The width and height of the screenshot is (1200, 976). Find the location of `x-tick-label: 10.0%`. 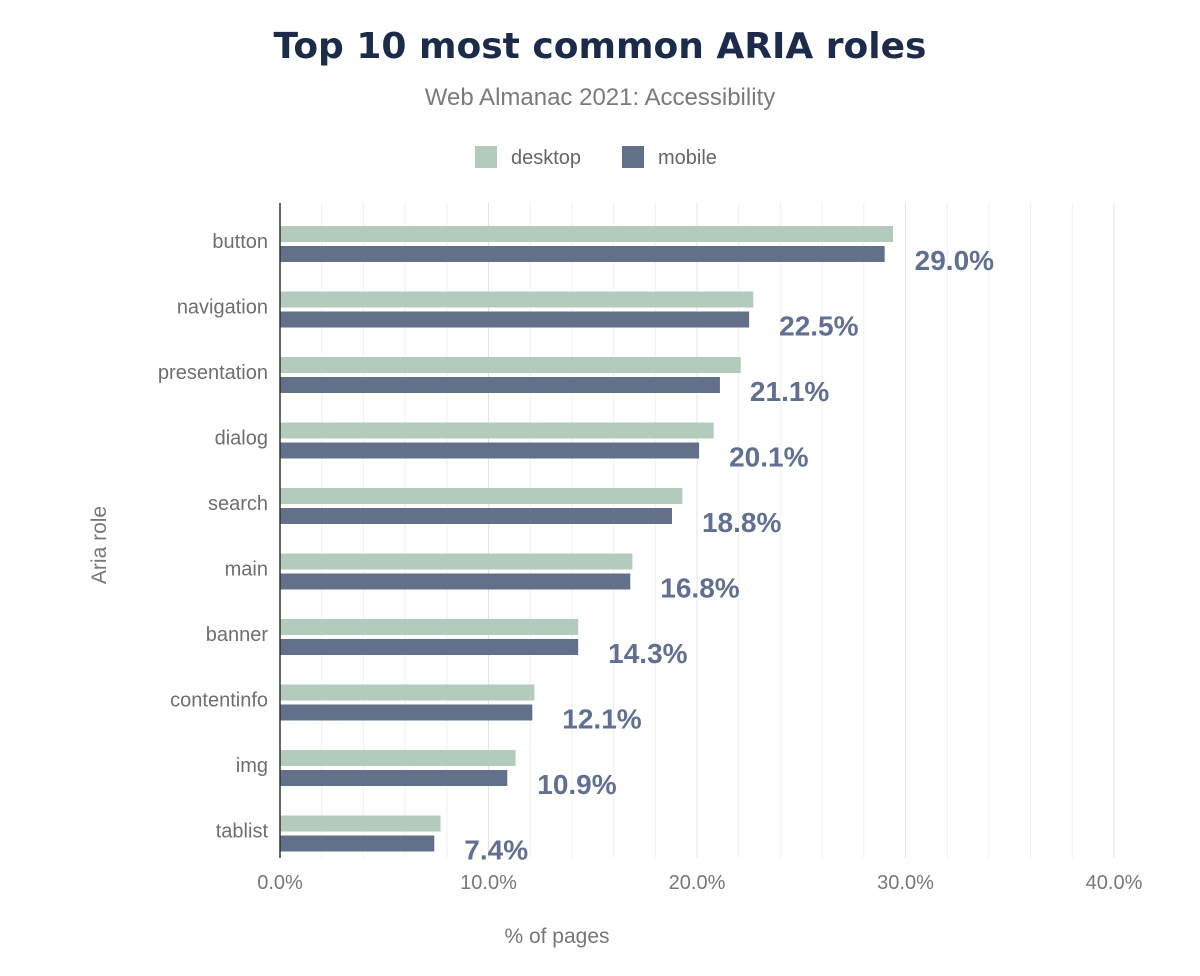

x-tick-label: 10.0% is located at coordinates (488, 883).